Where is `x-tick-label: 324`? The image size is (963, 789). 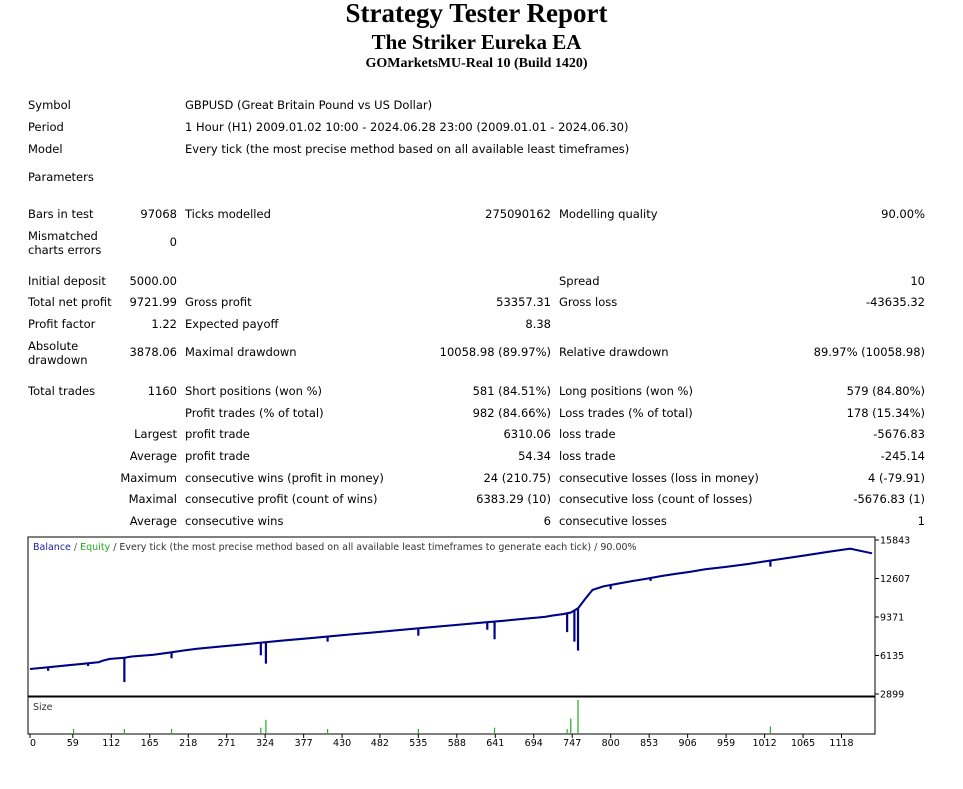 x-tick-label: 324 is located at coordinates (265, 743).